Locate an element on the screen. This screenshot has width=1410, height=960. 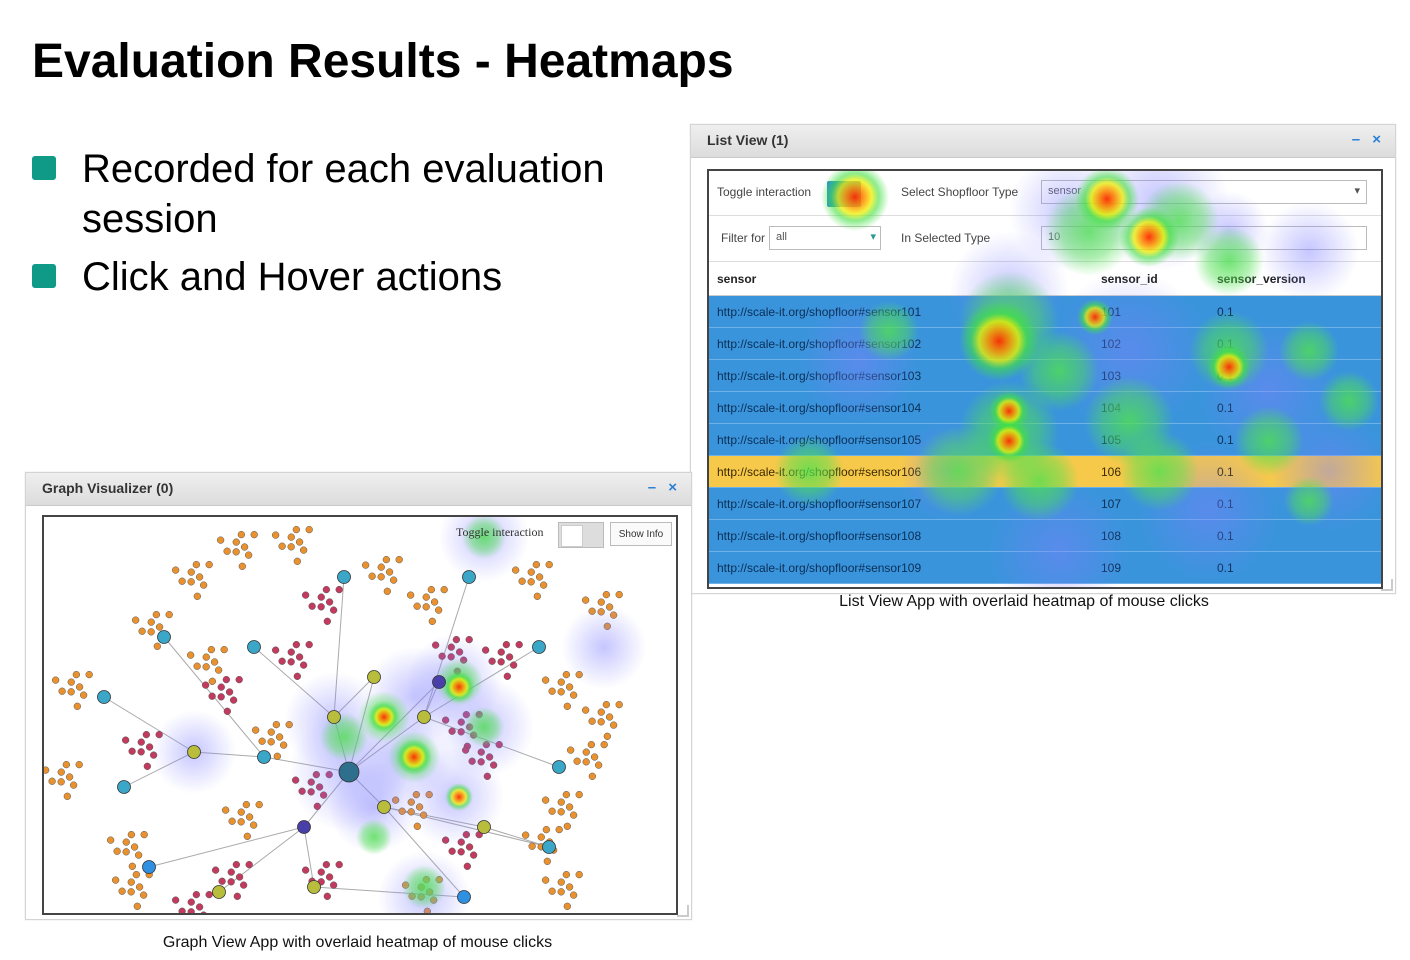
bullet-text: Click and Hover actions is located at coordinates (292, 277).